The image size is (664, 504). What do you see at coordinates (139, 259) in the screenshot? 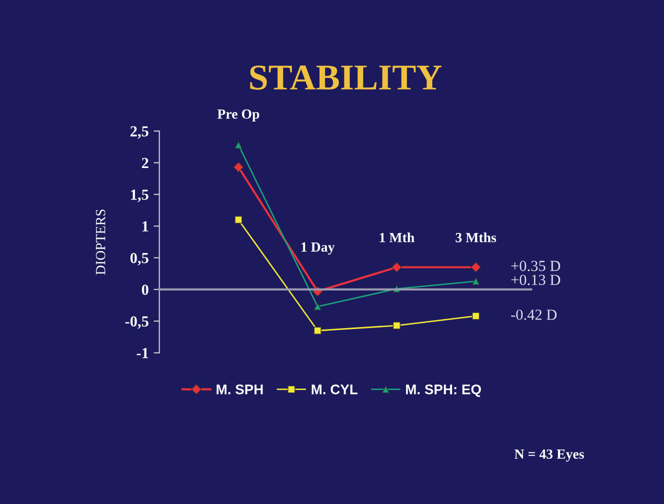
I see `y-tick-label: 0,5` at bounding box center [139, 259].